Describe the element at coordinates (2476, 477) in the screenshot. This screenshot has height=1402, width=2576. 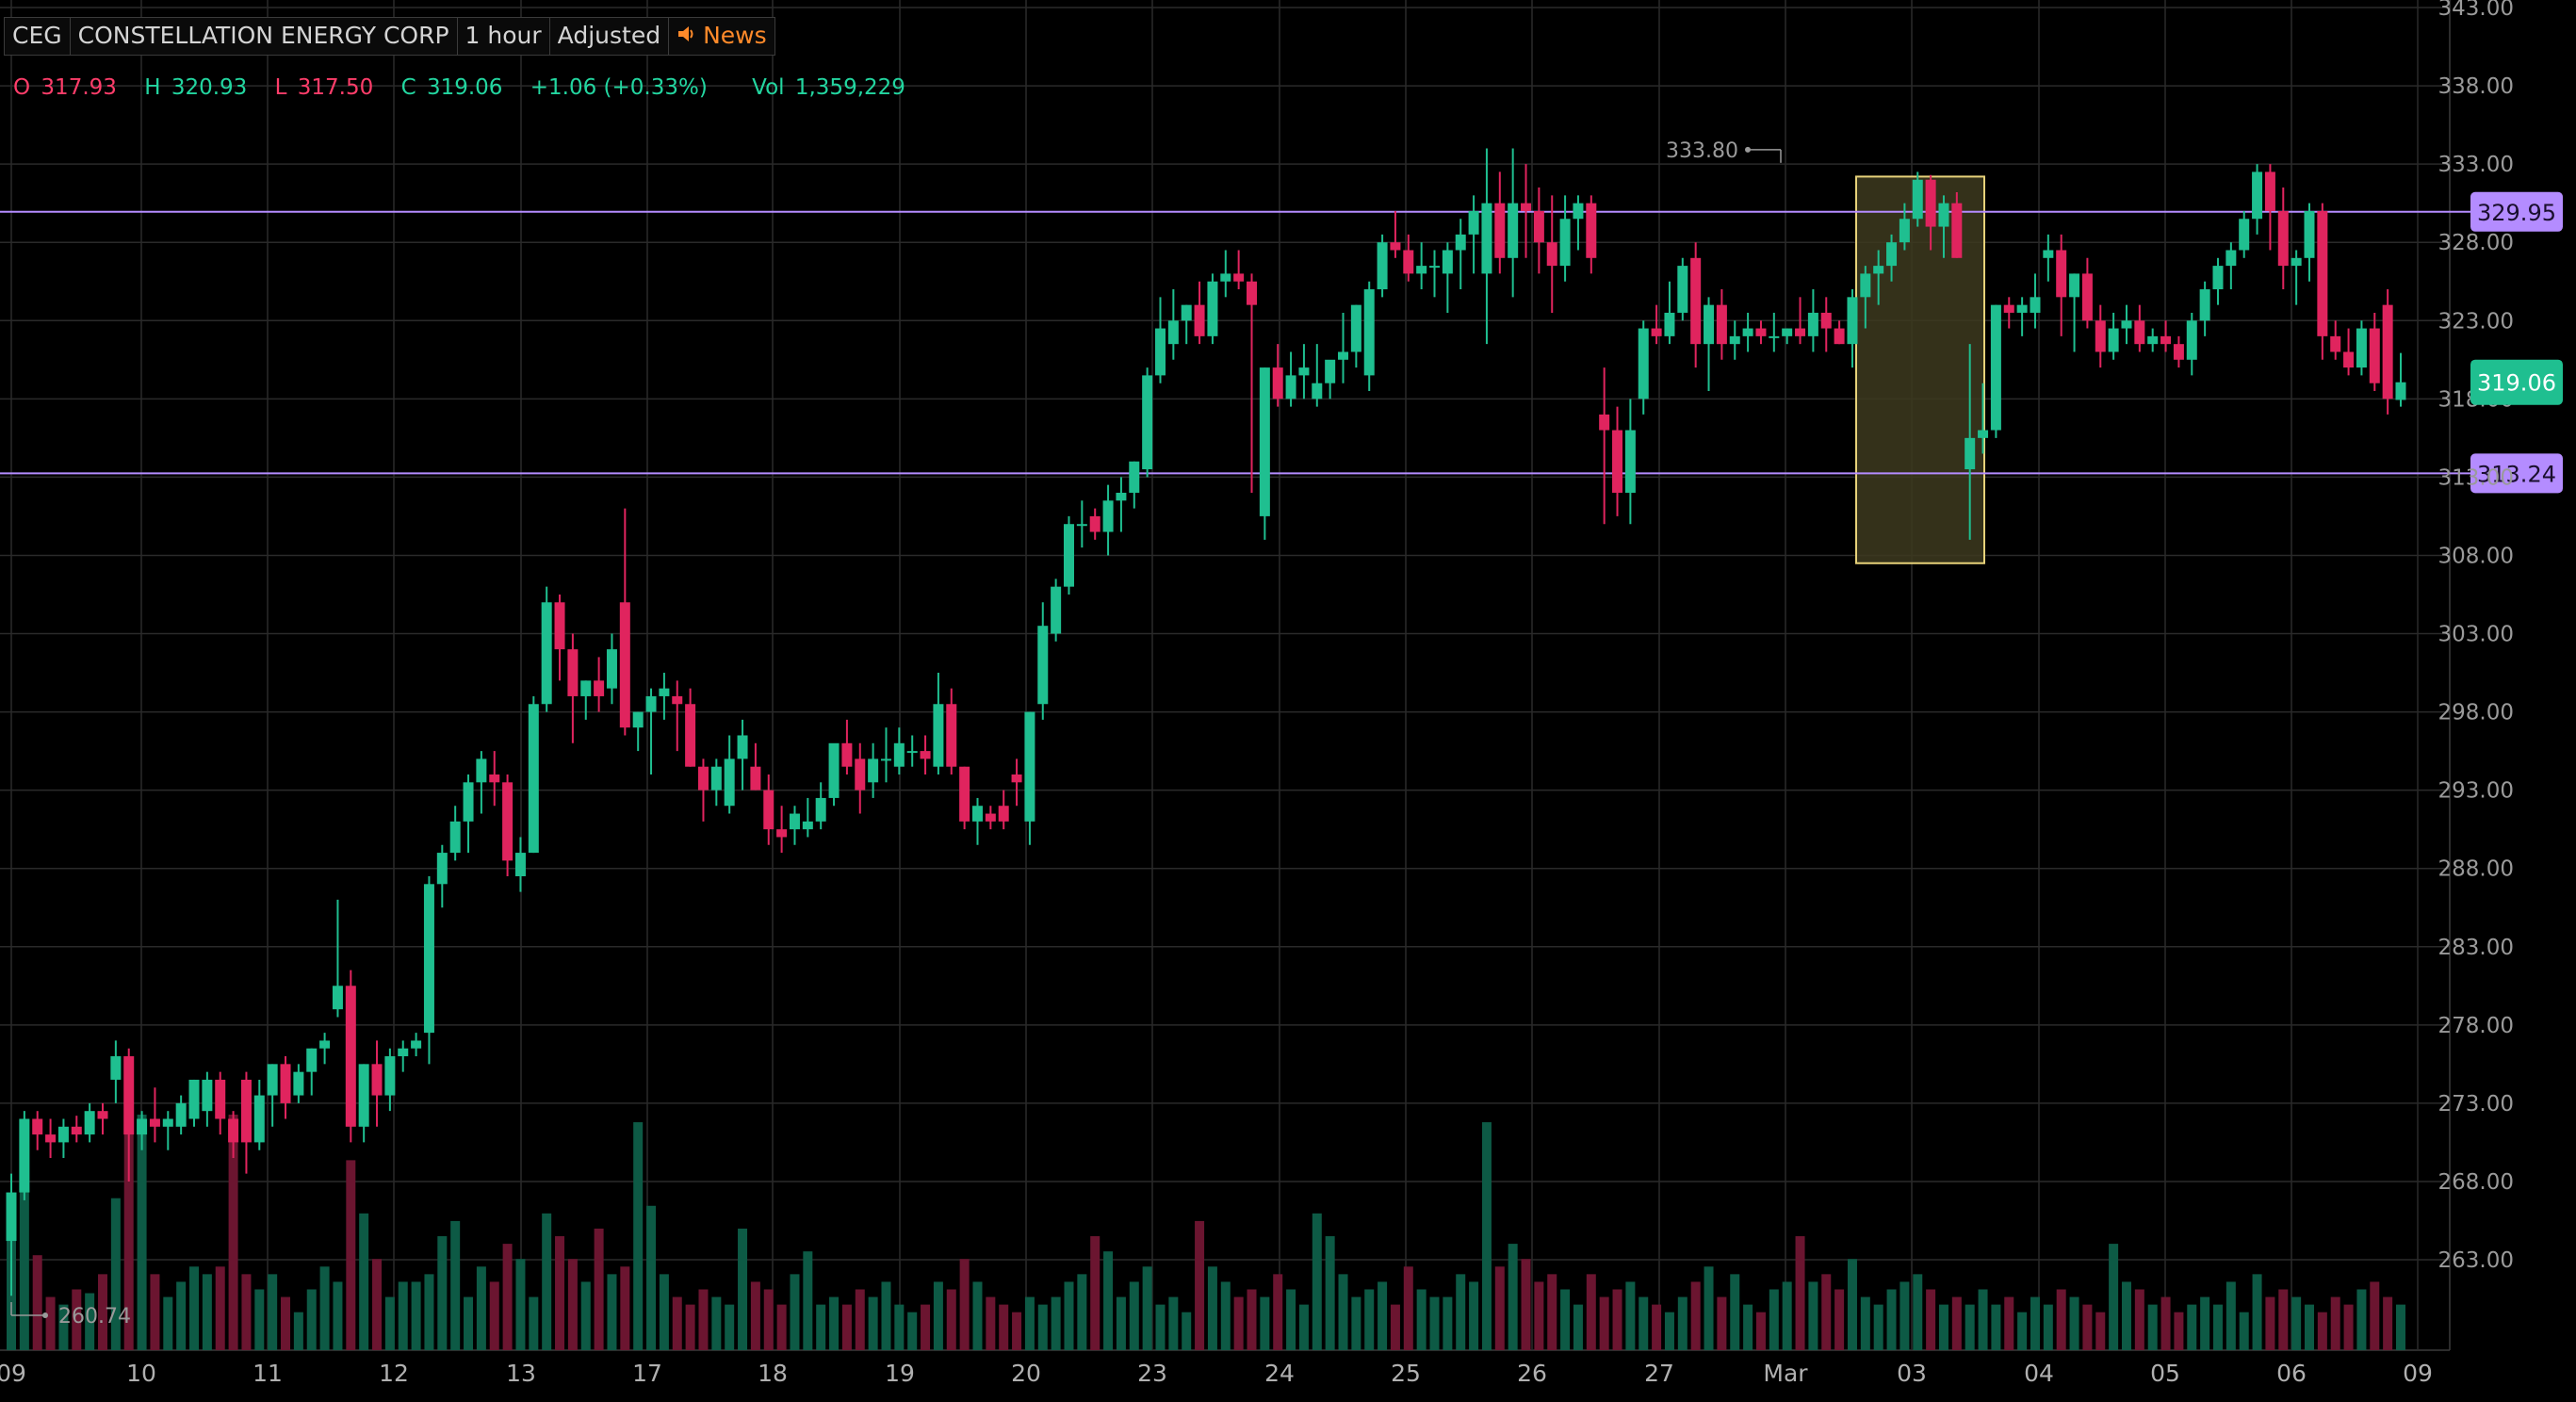
I see `y-tick-label: 313.00` at that location.